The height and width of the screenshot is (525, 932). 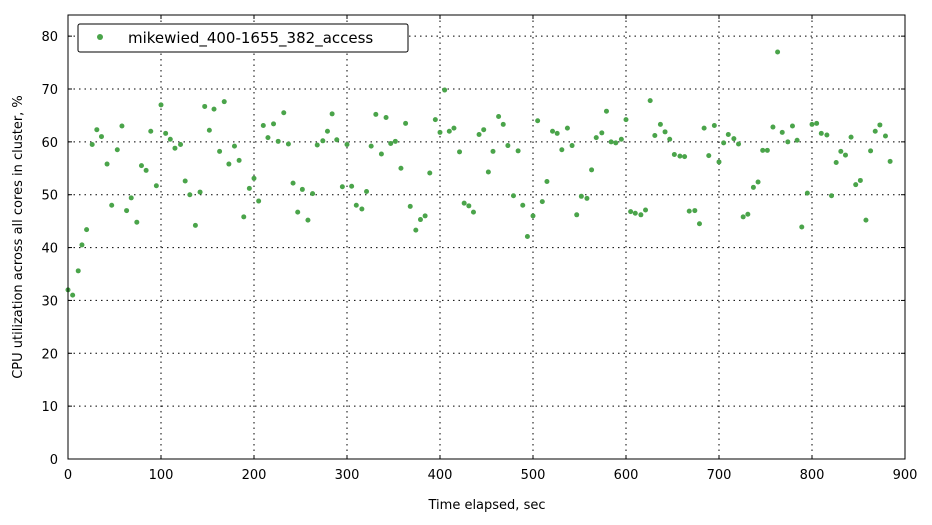 What do you see at coordinates (49, 196) in the screenshot?
I see `y-tick-label: 50` at bounding box center [49, 196].